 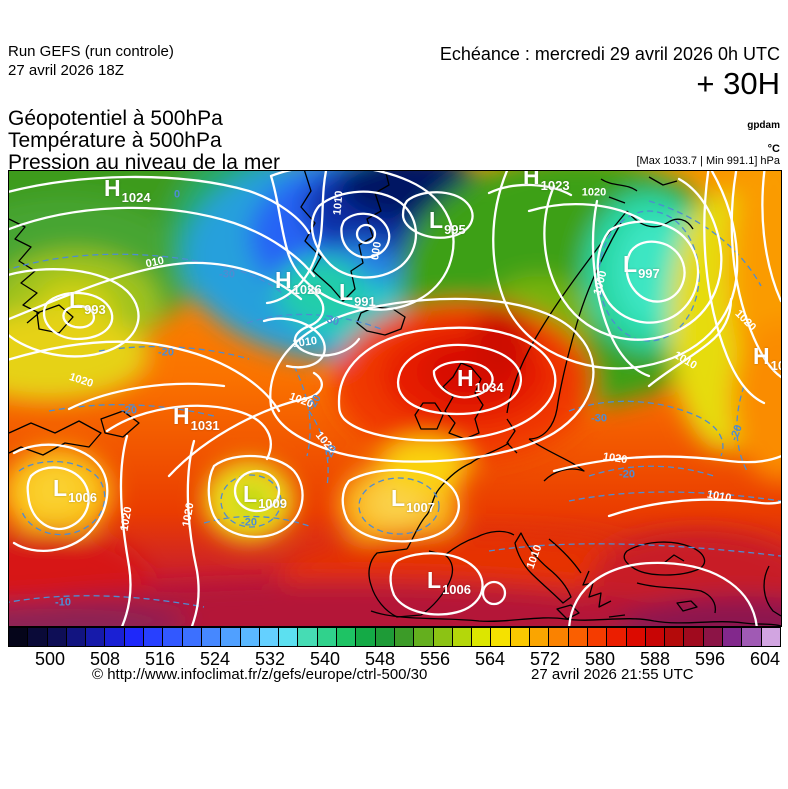 What do you see at coordinates (87, 302) in the screenshot?
I see `low-pressure-center: L993` at bounding box center [87, 302].